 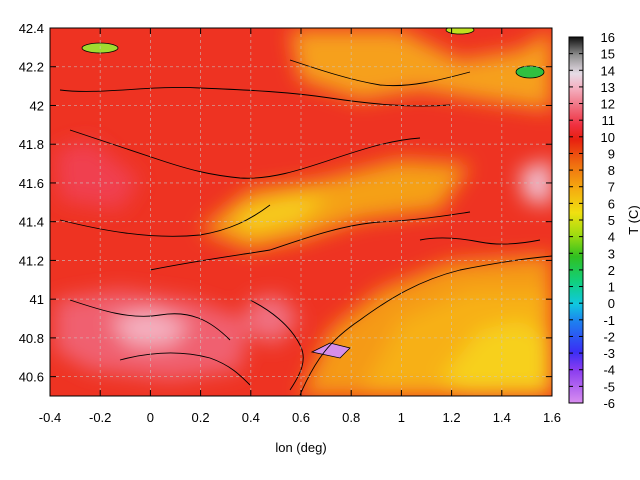 I want to click on y-tick-label: 41.4, so click(x=31, y=222).